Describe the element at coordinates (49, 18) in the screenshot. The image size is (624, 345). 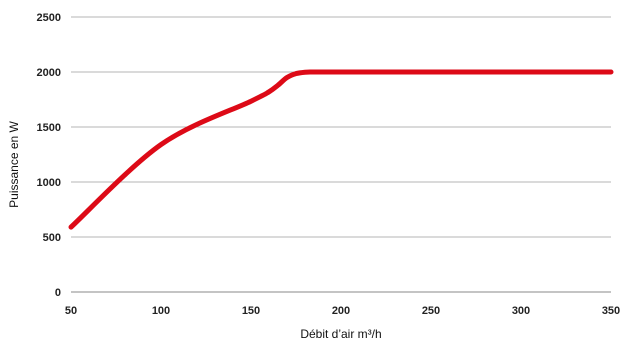
I see `y-tick-label: 2500` at that location.